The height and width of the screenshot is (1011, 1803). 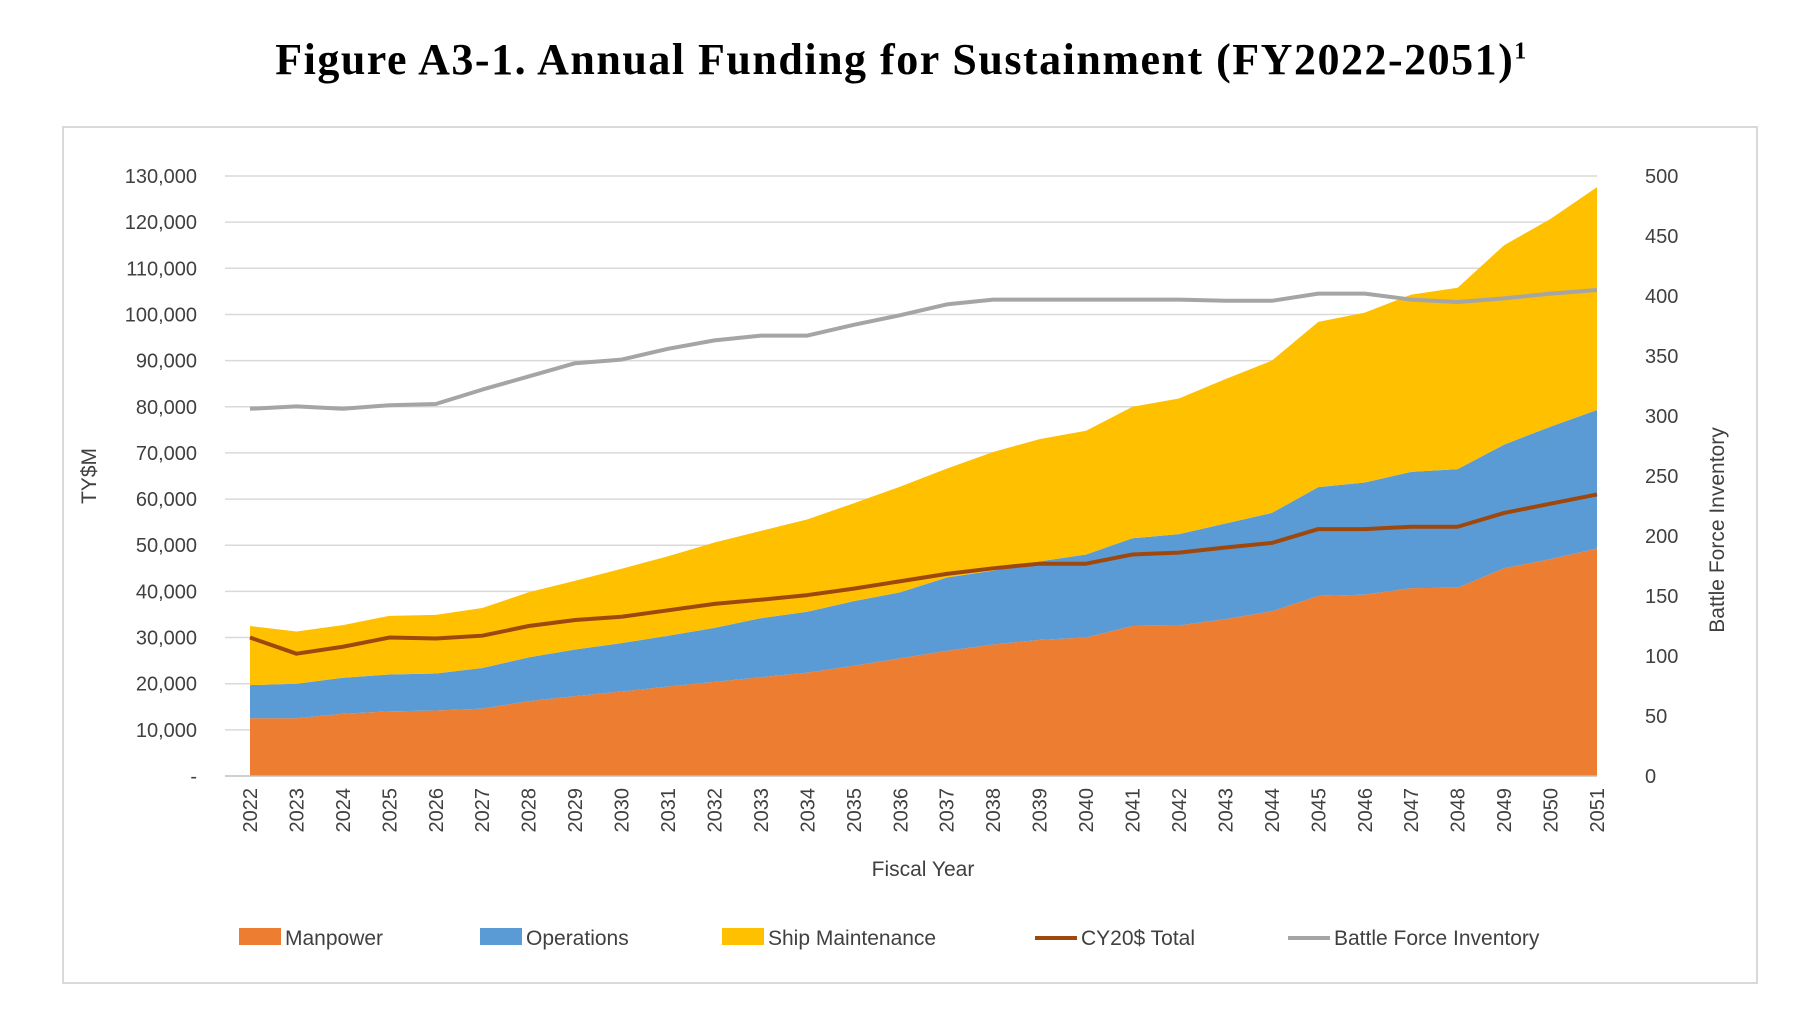 What do you see at coordinates (161, 177) in the screenshot?
I see `y-tick-label: 130,000` at bounding box center [161, 177].